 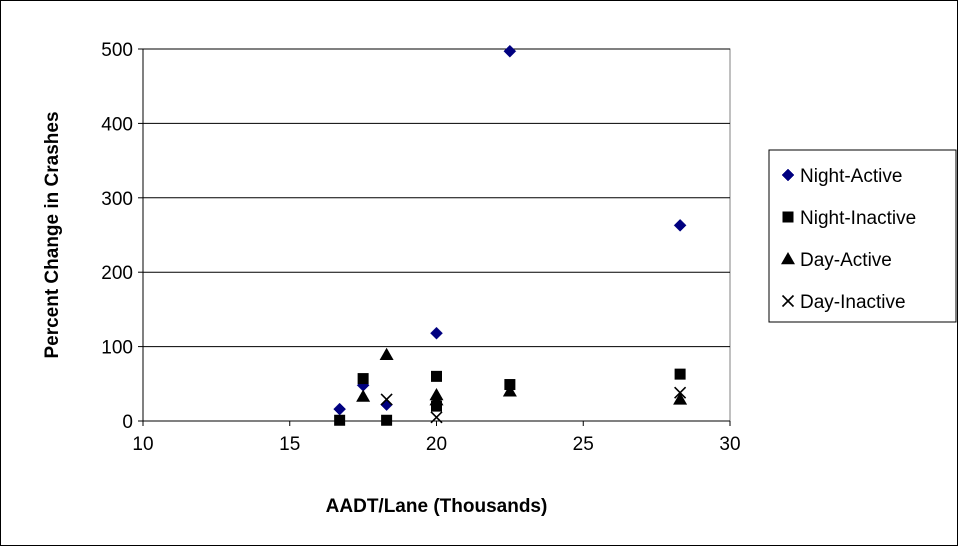 What do you see at coordinates (117, 273) in the screenshot?
I see `y-tick-label: 200` at bounding box center [117, 273].